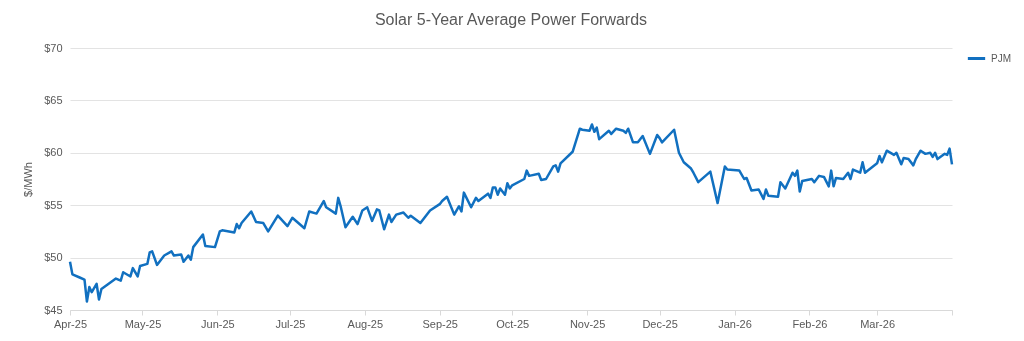  I want to click on legend-label: PJM, so click(1001, 58).